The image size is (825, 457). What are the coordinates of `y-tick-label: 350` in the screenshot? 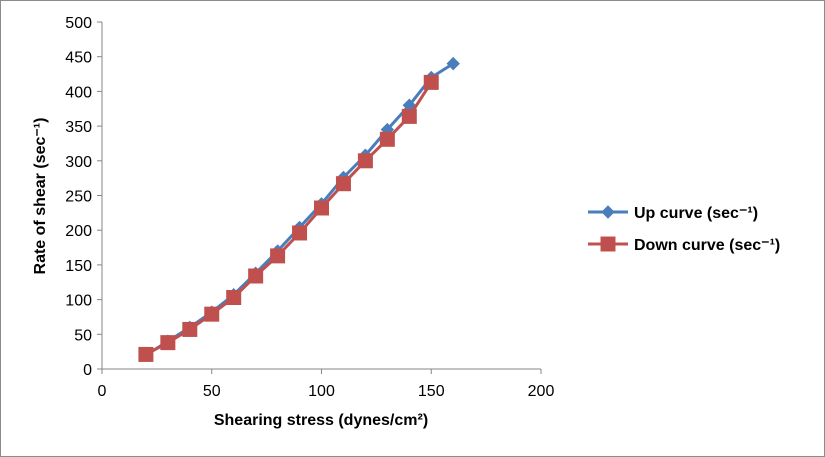 It's located at (78, 127).